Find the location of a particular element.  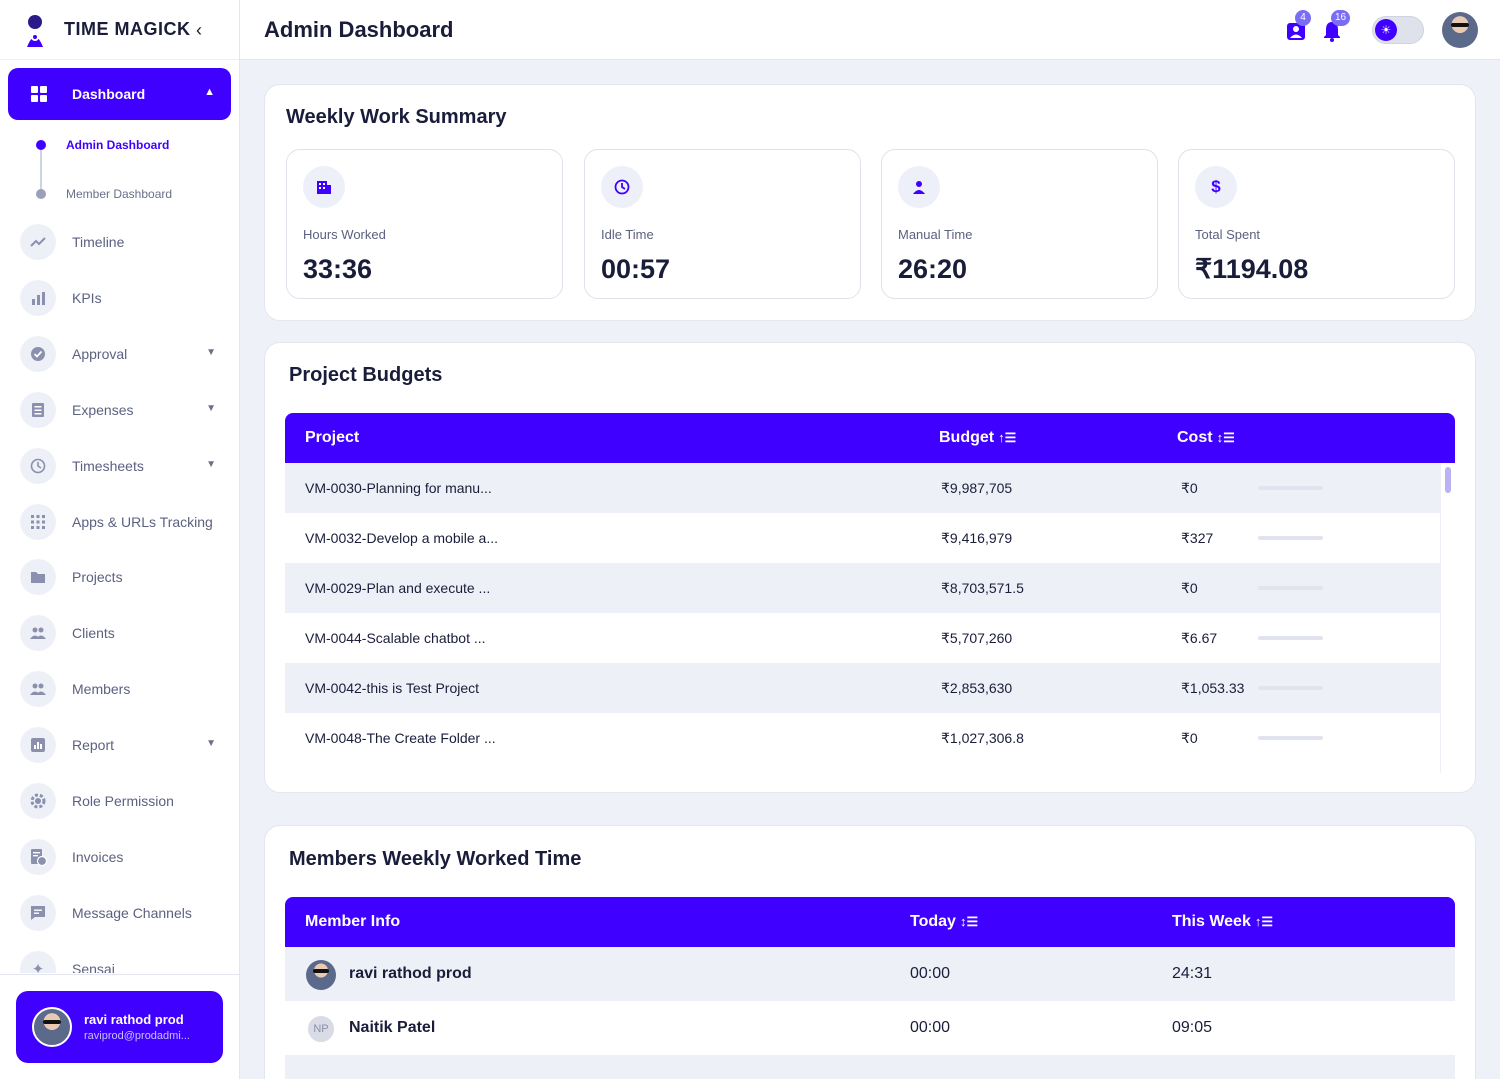

scrollbar is located at coordinates (1447, 618).